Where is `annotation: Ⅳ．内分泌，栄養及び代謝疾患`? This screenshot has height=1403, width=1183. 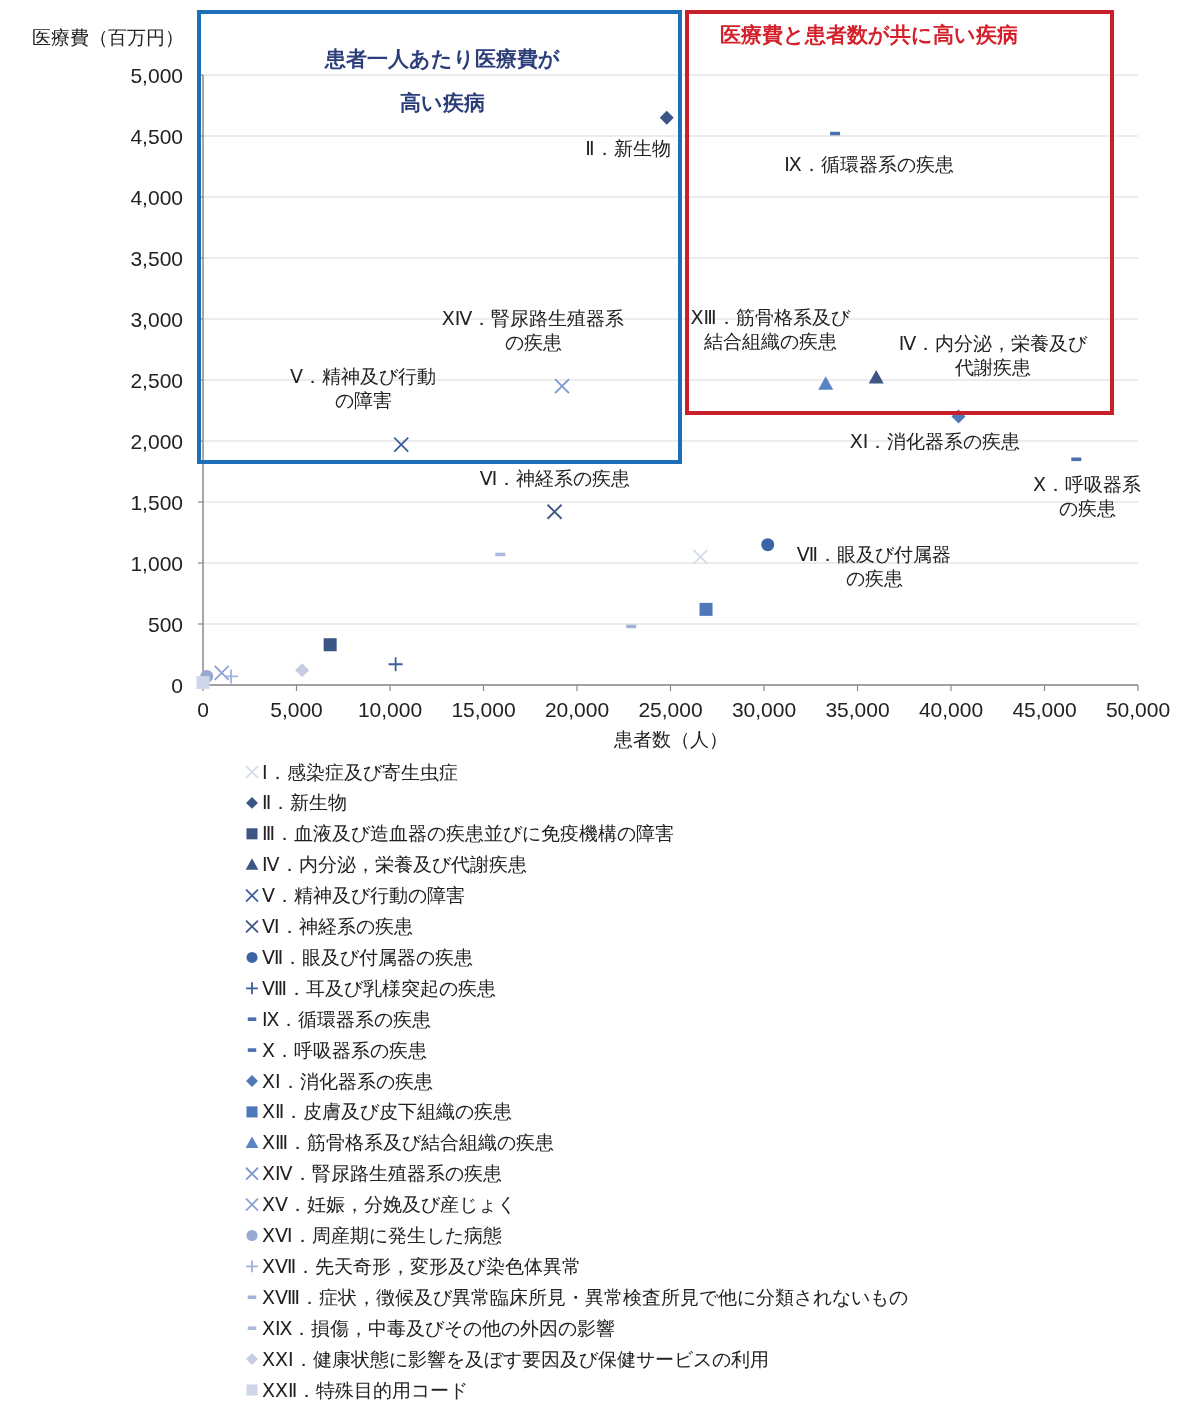
annotation: Ⅳ．内分泌，栄養及び代謝疾患 is located at coordinates (993, 355).